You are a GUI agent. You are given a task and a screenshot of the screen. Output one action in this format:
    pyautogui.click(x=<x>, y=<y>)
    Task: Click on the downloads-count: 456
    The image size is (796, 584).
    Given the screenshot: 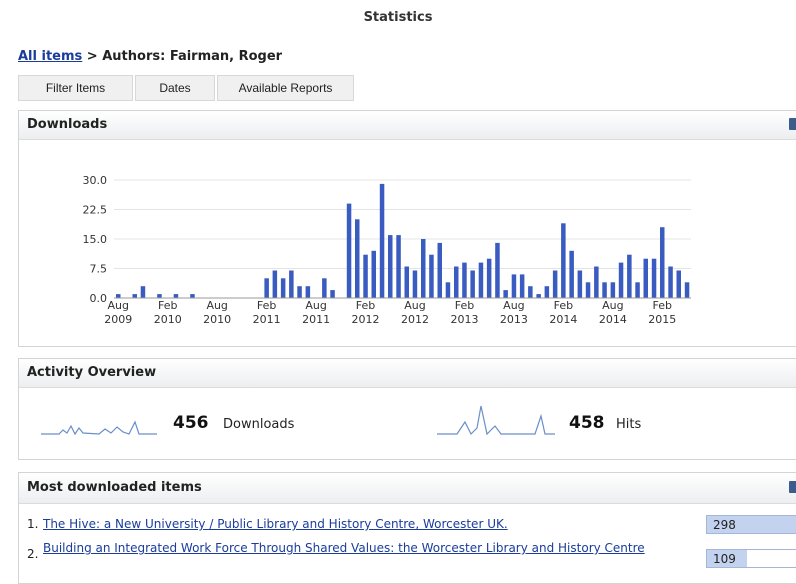 What is the action you would take?
    pyautogui.click(x=191, y=423)
    